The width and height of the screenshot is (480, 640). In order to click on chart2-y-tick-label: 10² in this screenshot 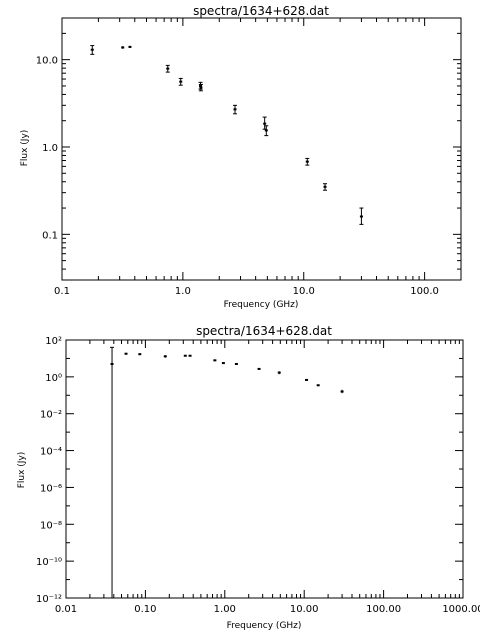, I will do `click(53, 341)`.